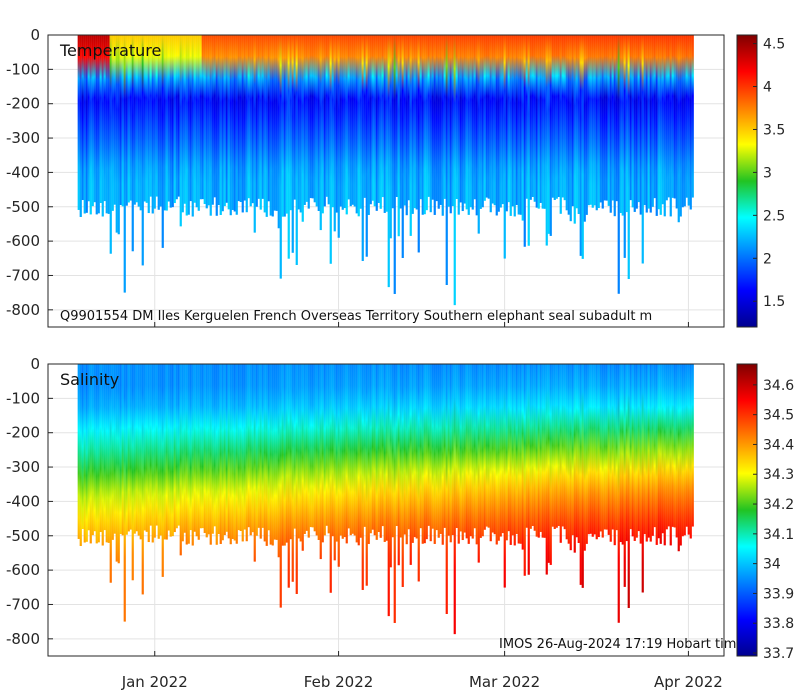 This screenshot has width=800, height=700. What do you see at coordinates (747, 510) in the screenshot?
I see `salinity-colorbar` at bounding box center [747, 510].